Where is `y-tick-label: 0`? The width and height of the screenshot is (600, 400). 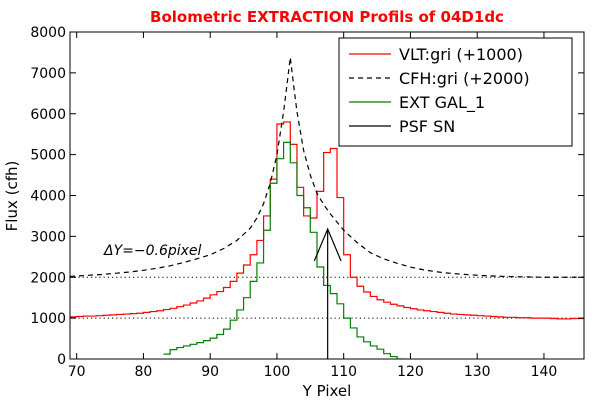
y-tick-label: 0 is located at coordinates (61, 360).